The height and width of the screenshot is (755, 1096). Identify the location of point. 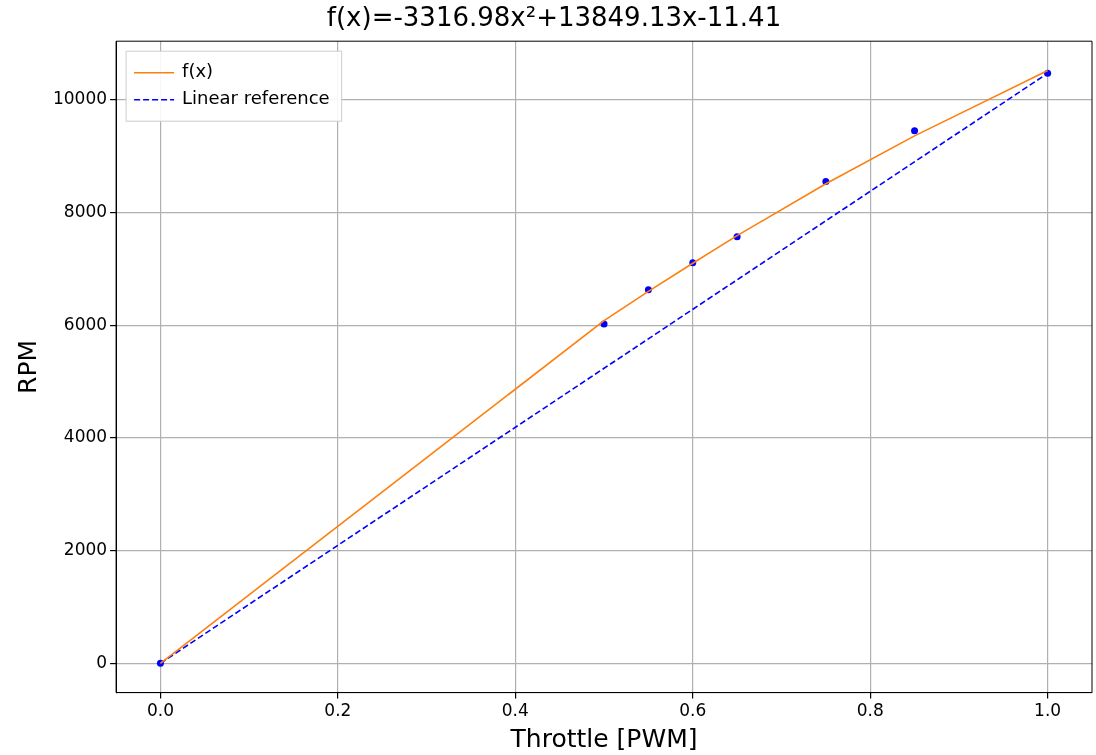
(915, 131).